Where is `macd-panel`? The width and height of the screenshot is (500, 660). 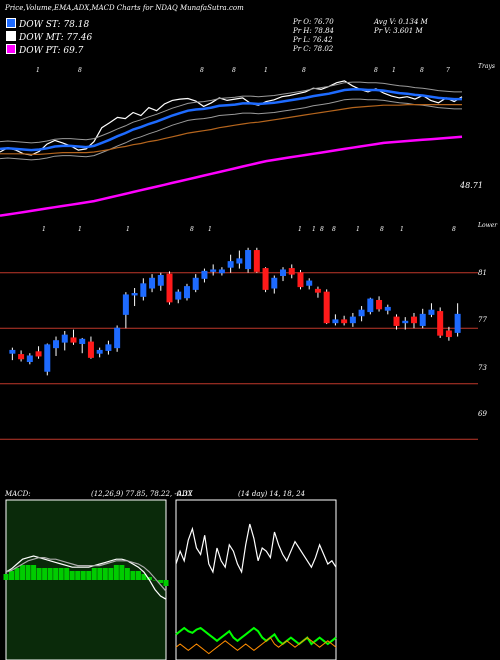
macd-panel is located at coordinates (86, 579).